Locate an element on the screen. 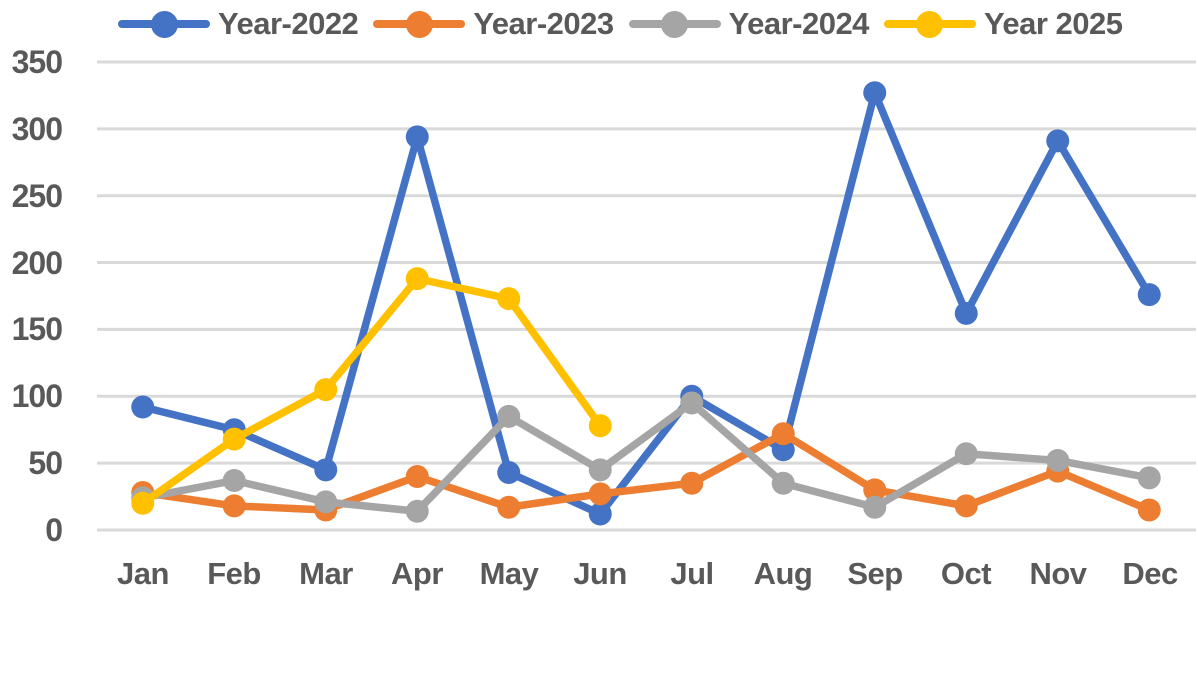 This screenshot has height=674, width=1198. series-line-Year-2023 is located at coordinates (646, 471).